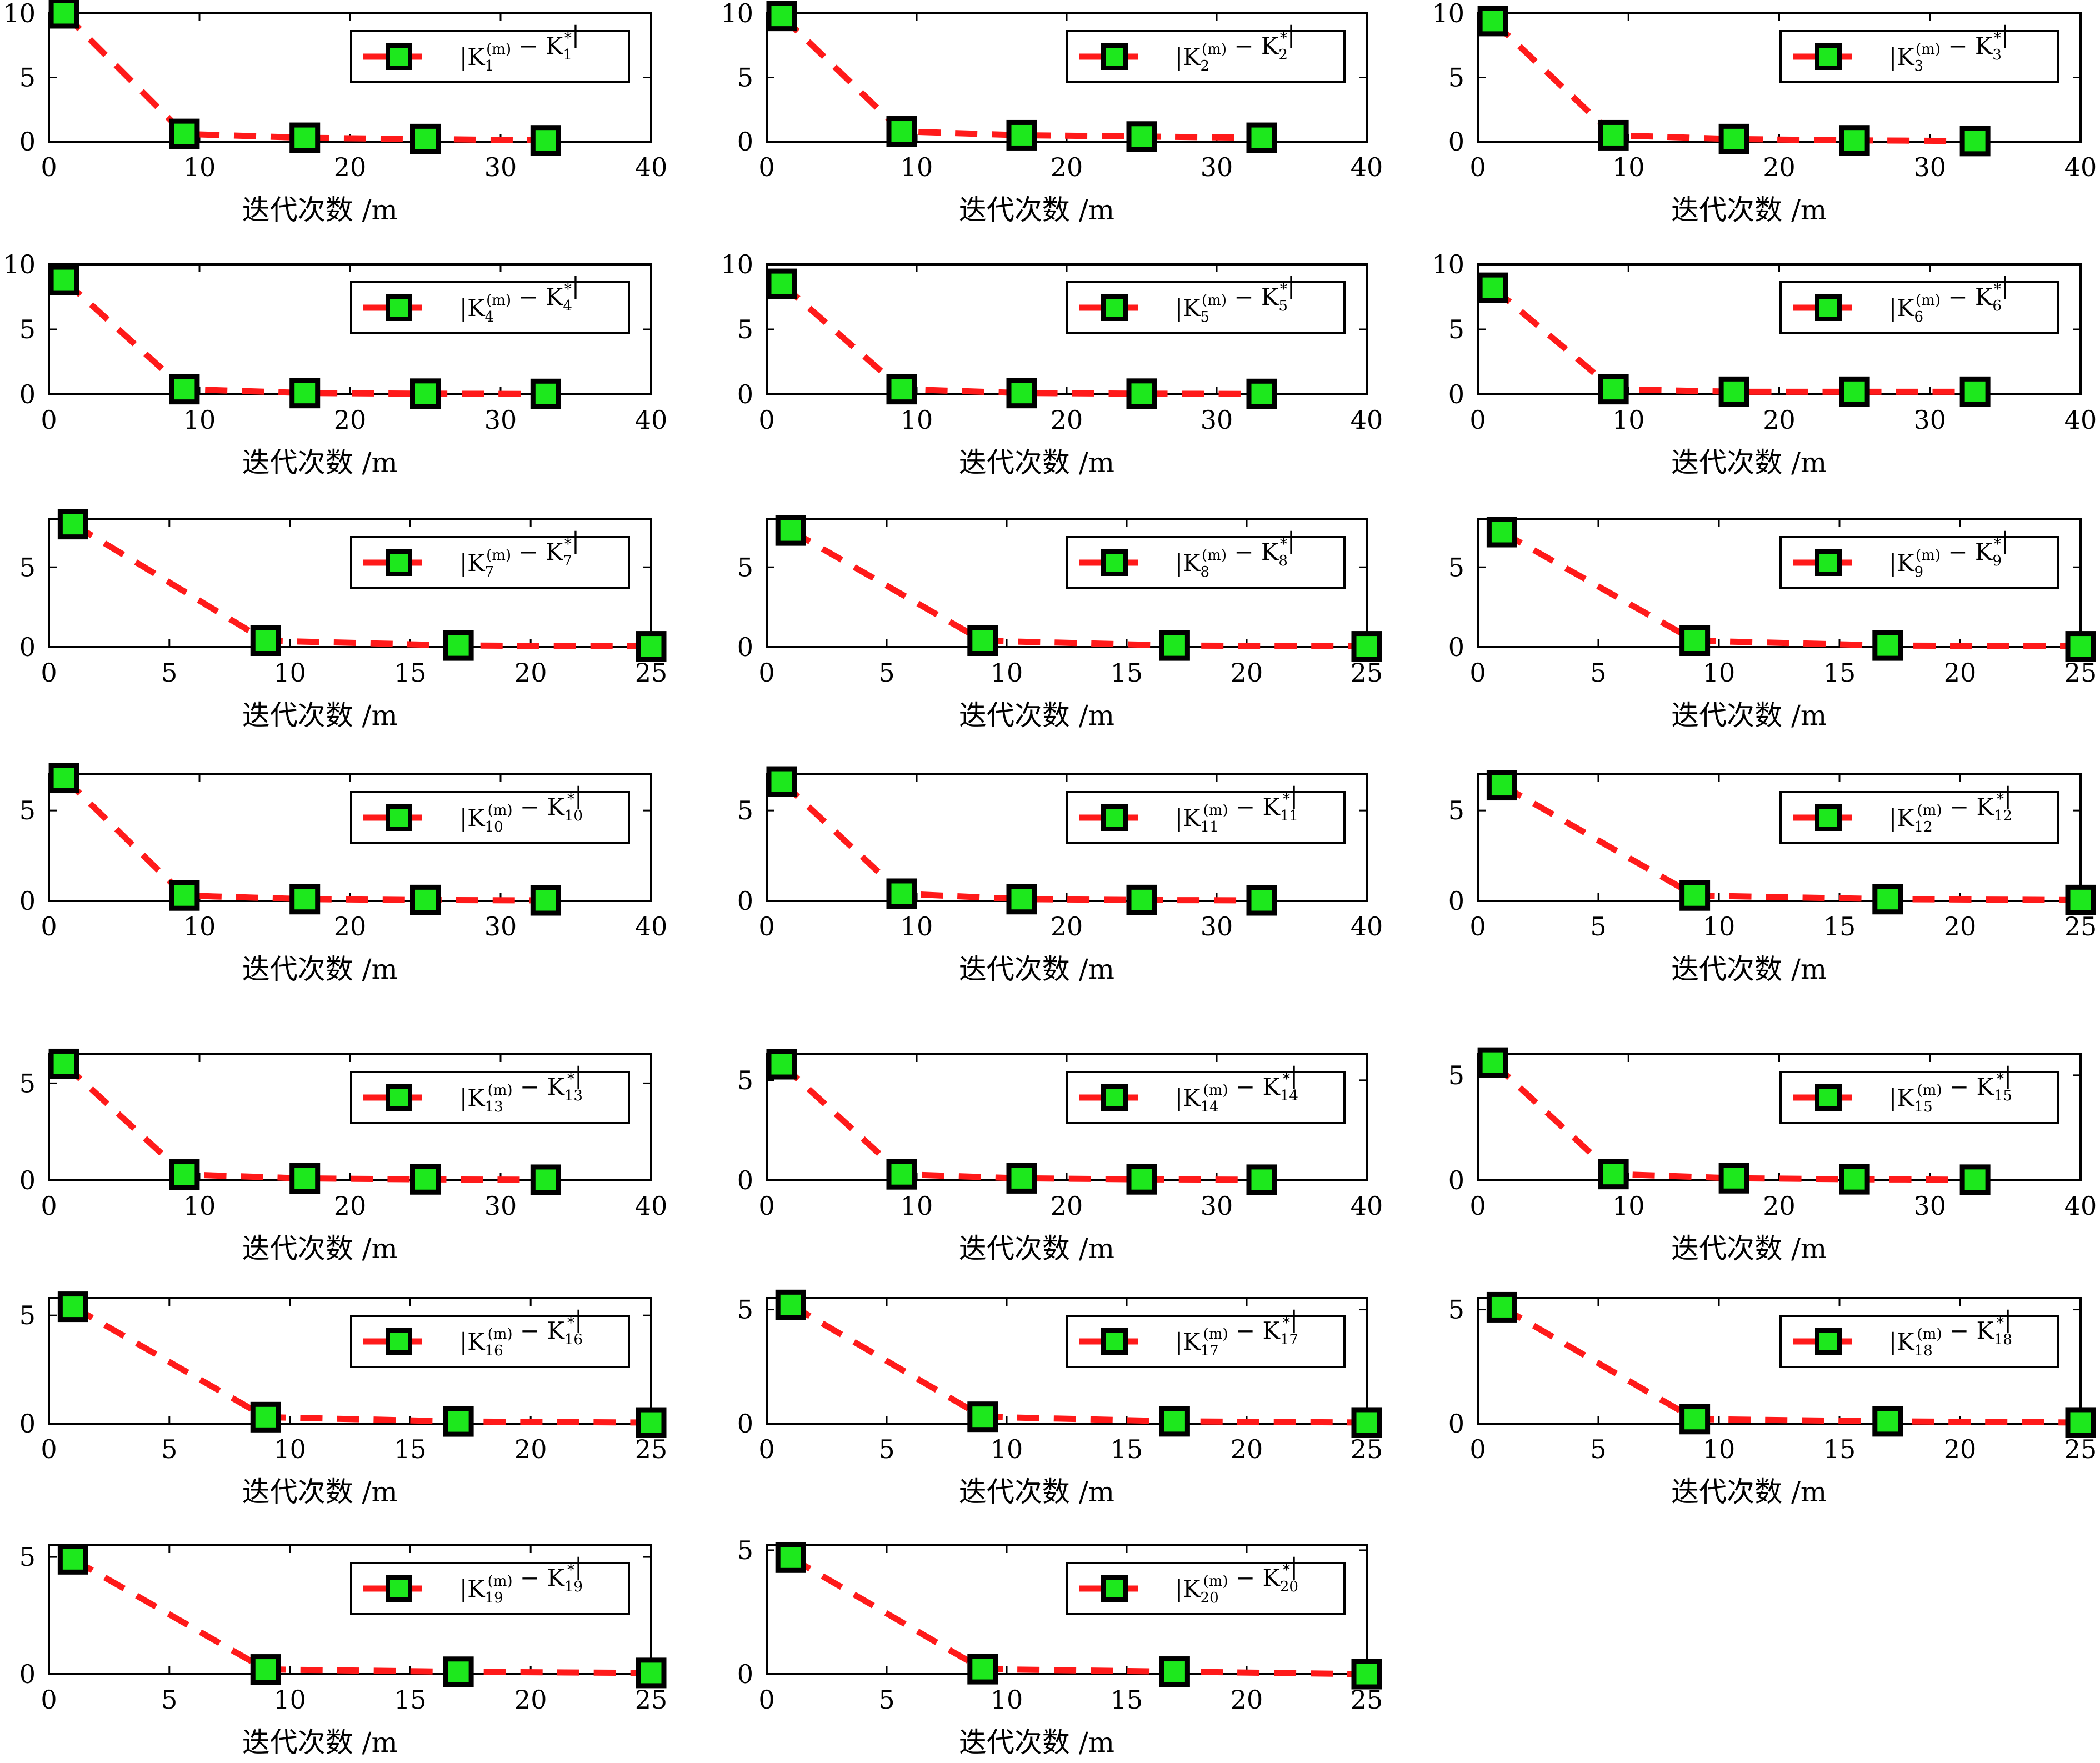 The image size is (2100, 1763). What do you see at coordinates (1772, 1156) in the screenshot?
I see `subplot-15: 0 10 20 30 40 0 5 迭代次数 /m |K15(m) − K15*|` at bounding box center [1772, 1156].